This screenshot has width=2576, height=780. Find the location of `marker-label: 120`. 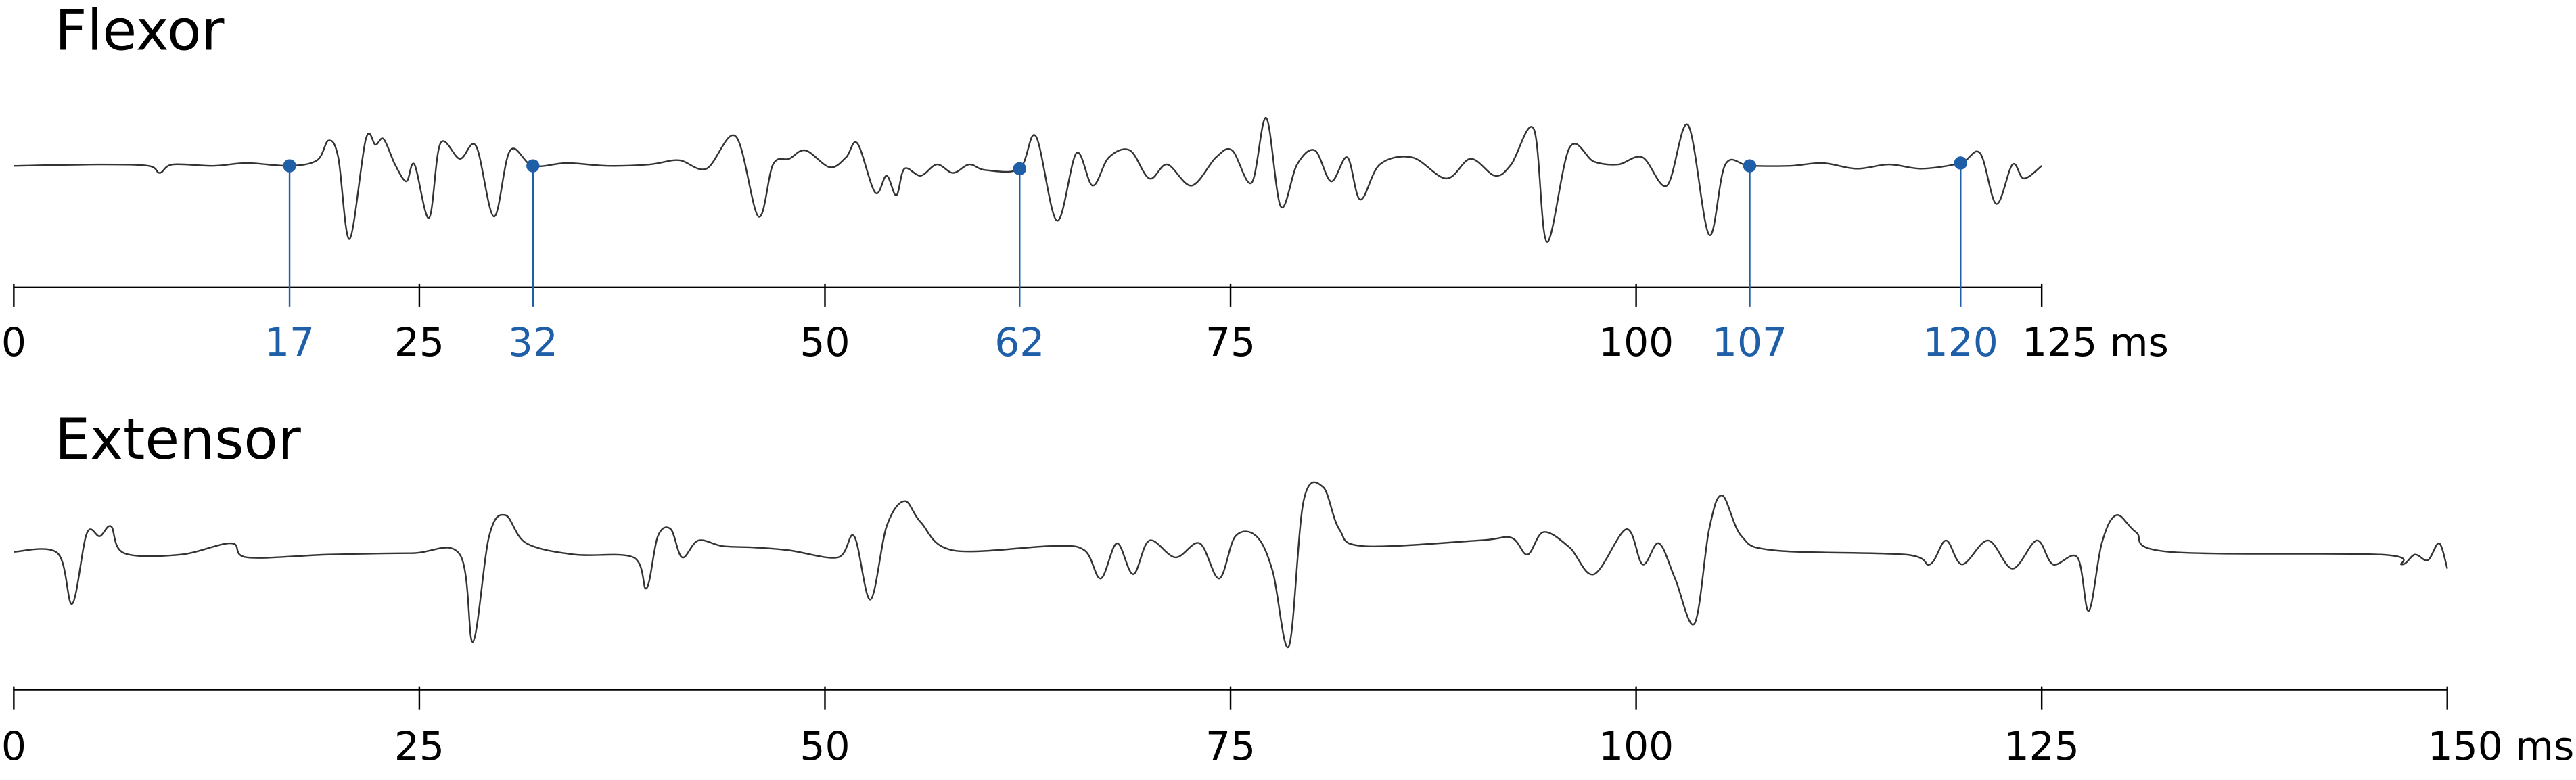

marker-label: 120 is located at coordinates (1960, 342).